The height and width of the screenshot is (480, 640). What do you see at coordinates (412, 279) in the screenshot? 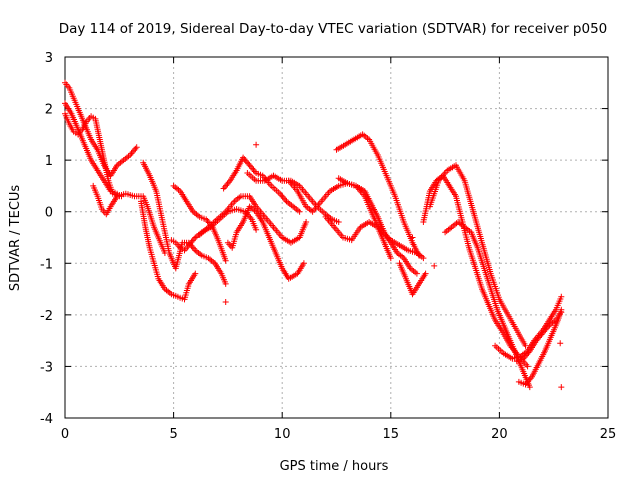
I see `series-t17` at bounding box center [412, 279].